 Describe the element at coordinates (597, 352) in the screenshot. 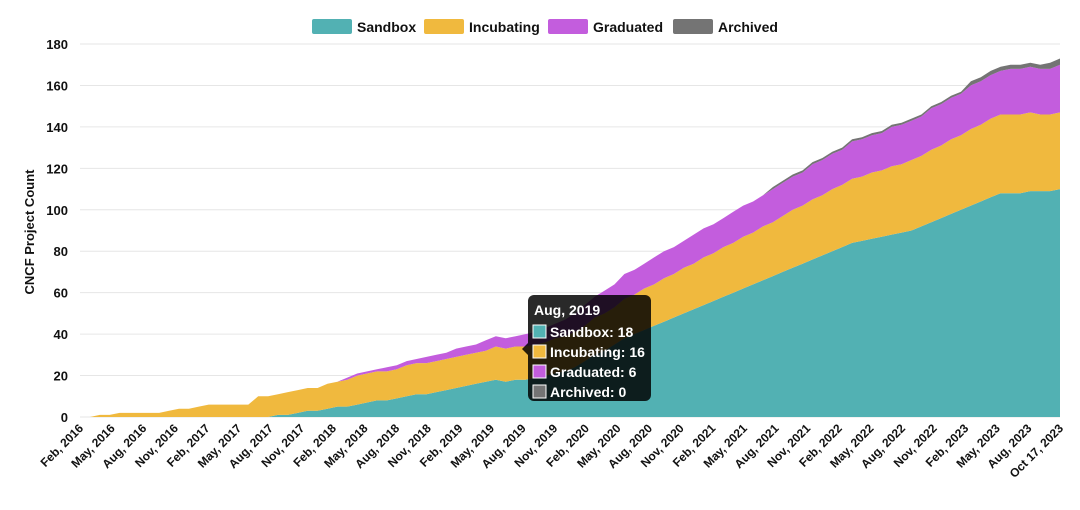

I see `tooltip-line-incubating: Incubating: 16` at that location.